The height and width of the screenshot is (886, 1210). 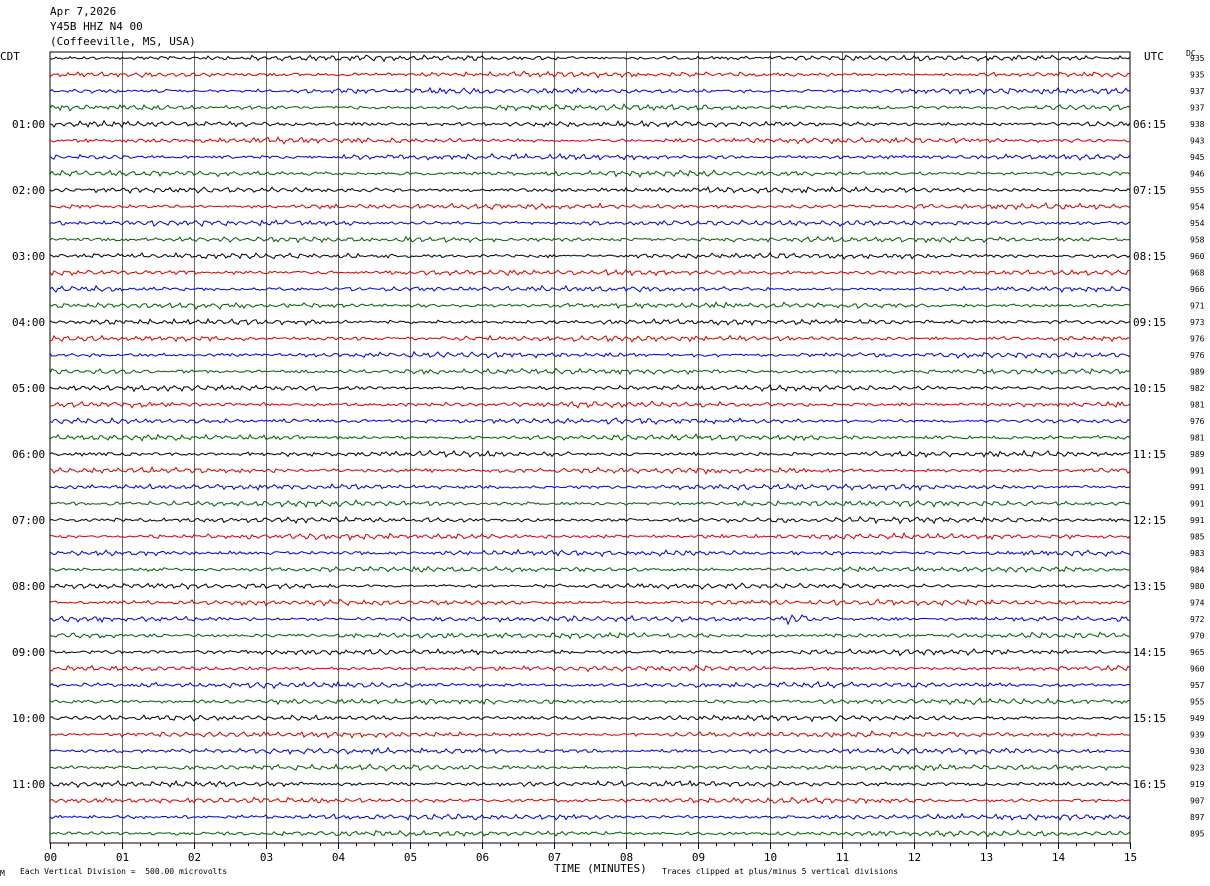 What do you see at coordinates (1197, 537) in the screenshot?
I see `dc-offset-label: 985` at bounding box center [1197, 537].